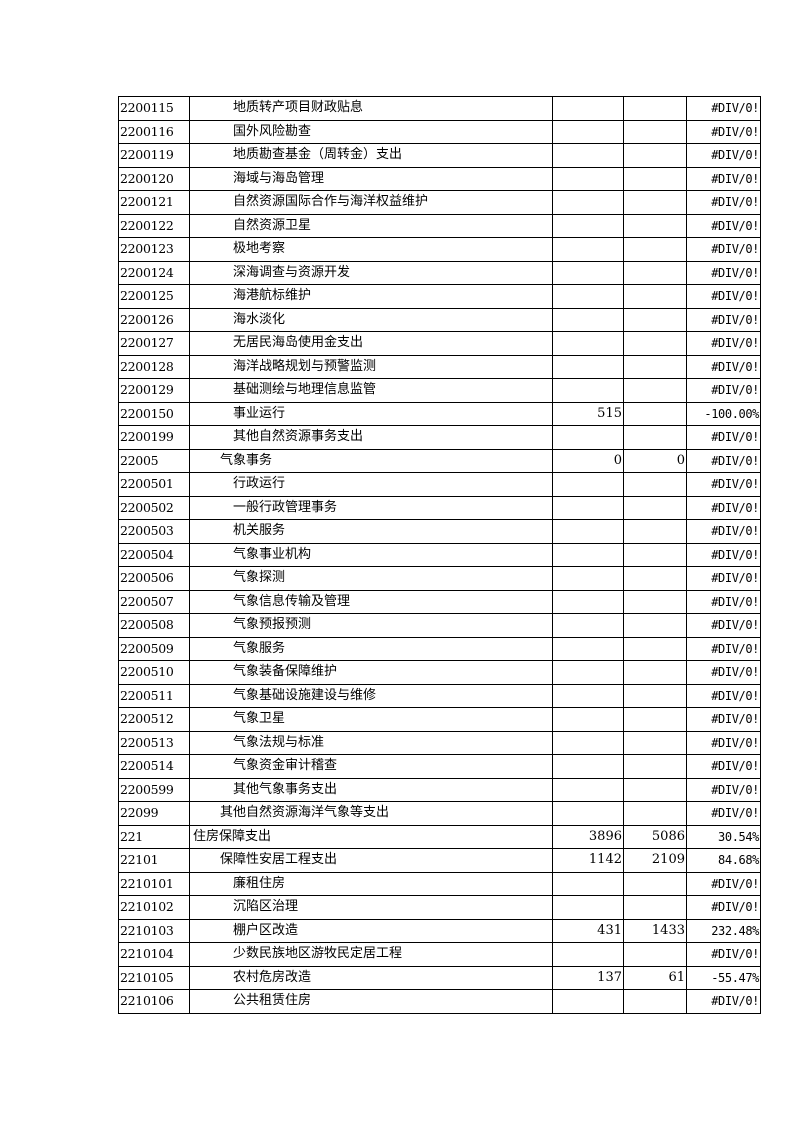 The image size is (793, 1122). What do you see at coordinates (439, 413) in the screenshot?
I see `table-row: 2200150 事业运行 515 -100.00%` at bounding box center [439, 413].